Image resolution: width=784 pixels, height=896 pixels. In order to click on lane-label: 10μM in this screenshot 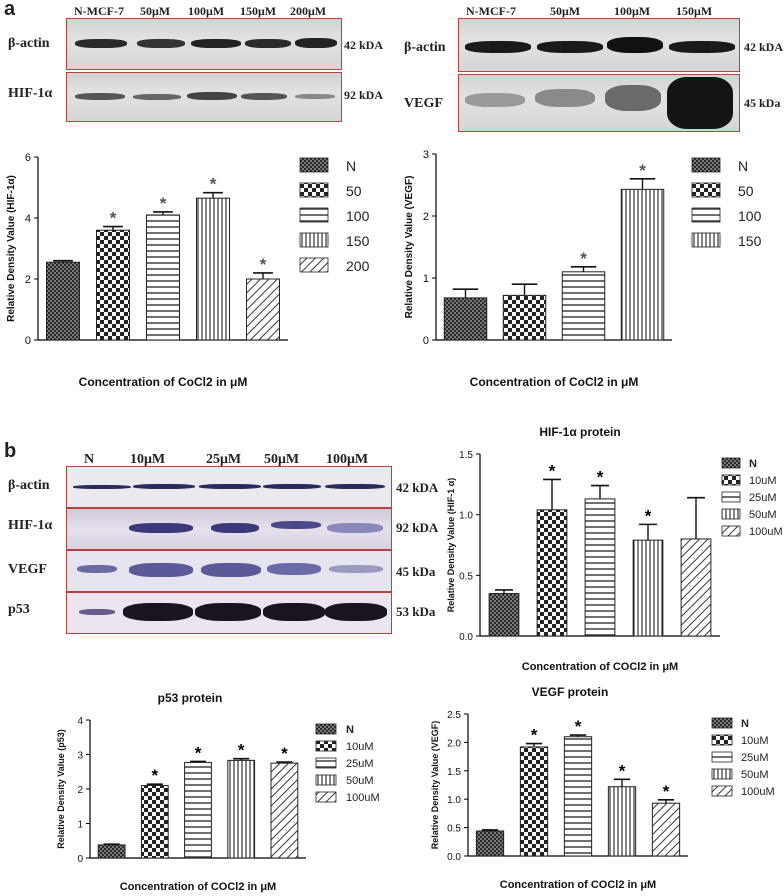, I will do `click(148, 459)`.